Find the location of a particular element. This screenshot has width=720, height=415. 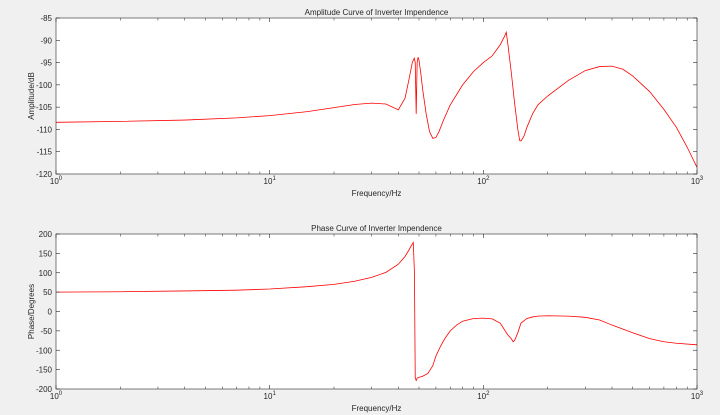

phase-x-tick-label: 10¹ is located at coordinates (270, 396).